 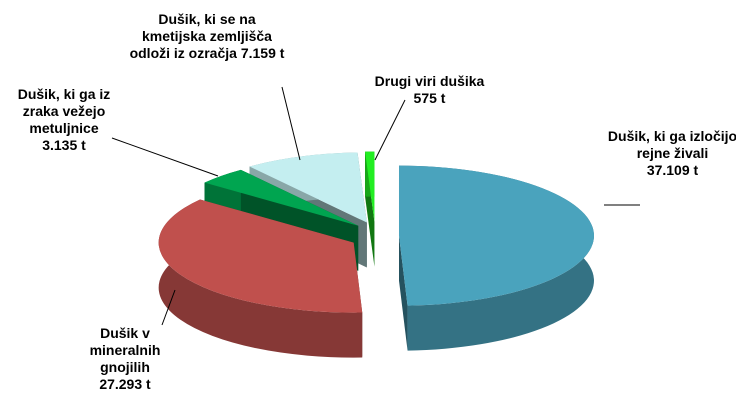 I want to click on value-label: 3.135 t, so click(x=64, y=145).